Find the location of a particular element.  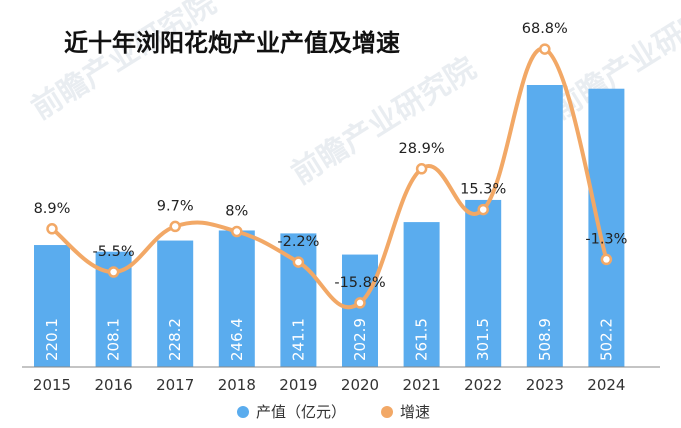

bar-2021 is located at coordinates (421, 294).